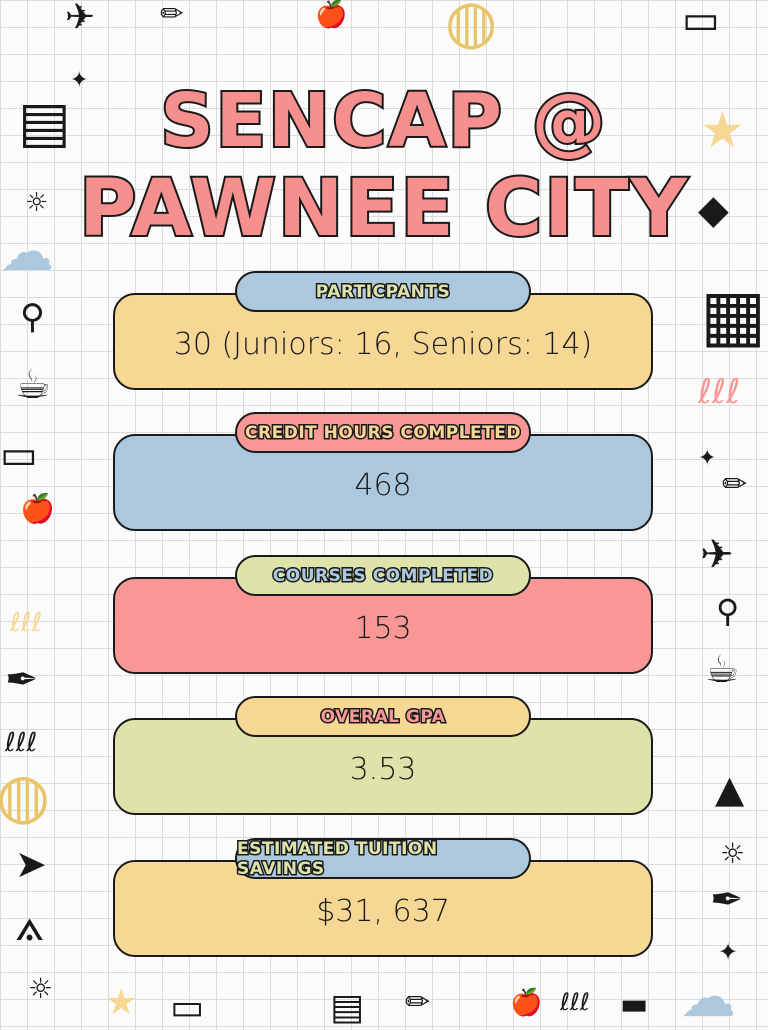 The image size is (768, 1030). What do you see at coordinates (383, 209) in the screenshot?
I see `poster-title-line-2: PAWNEE CITY` at bounding box center [383, 209].